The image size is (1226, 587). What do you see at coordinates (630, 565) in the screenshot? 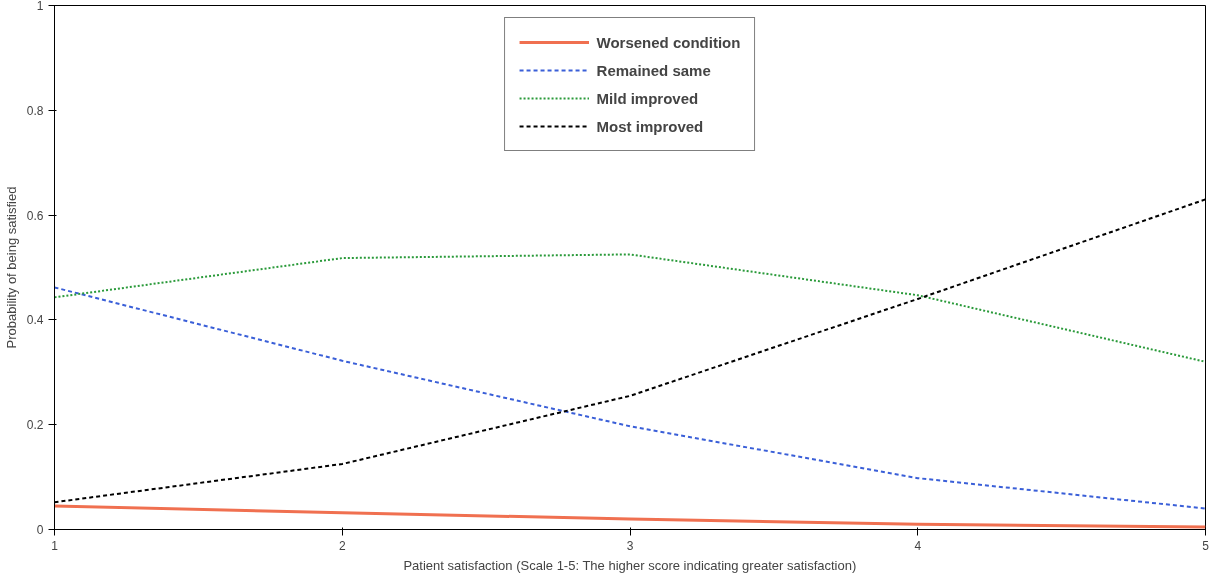
I see `x-axis-title: Patient satisfaction (Scale 1-5: The higher score indicating greater satisfaction)` at bounding box center [630, 565].